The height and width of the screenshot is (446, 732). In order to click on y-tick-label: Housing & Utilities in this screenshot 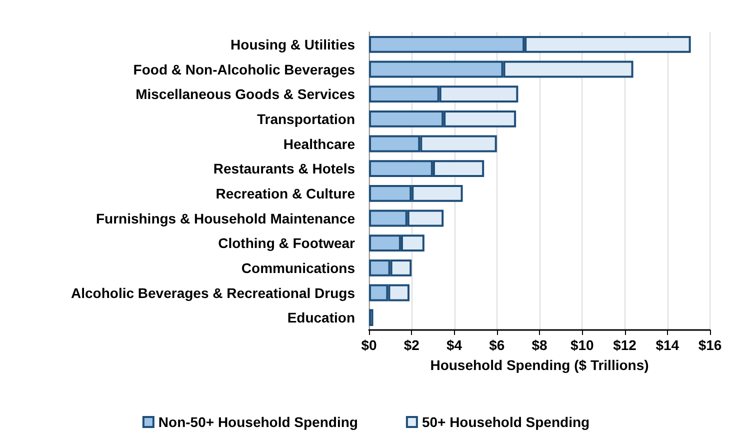, I will do `click(293, 44)`.